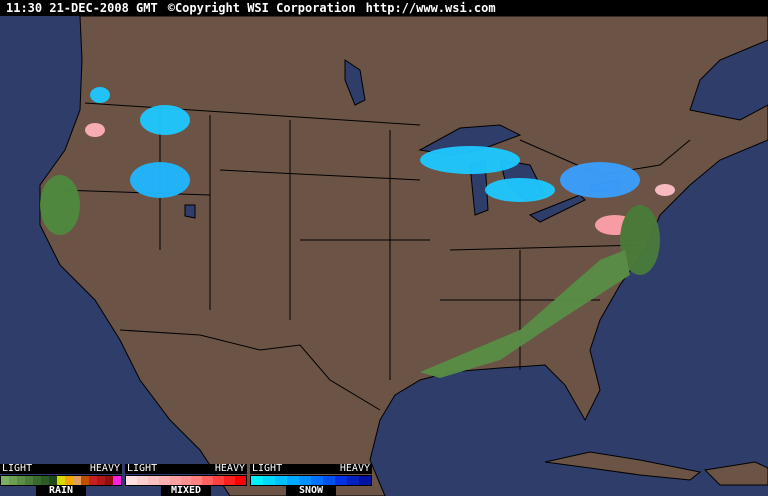 The image size is (768, 496). Describe the element at coordinates (355, 82) in the screenshot. I see `lake-winnipeg` at that location.